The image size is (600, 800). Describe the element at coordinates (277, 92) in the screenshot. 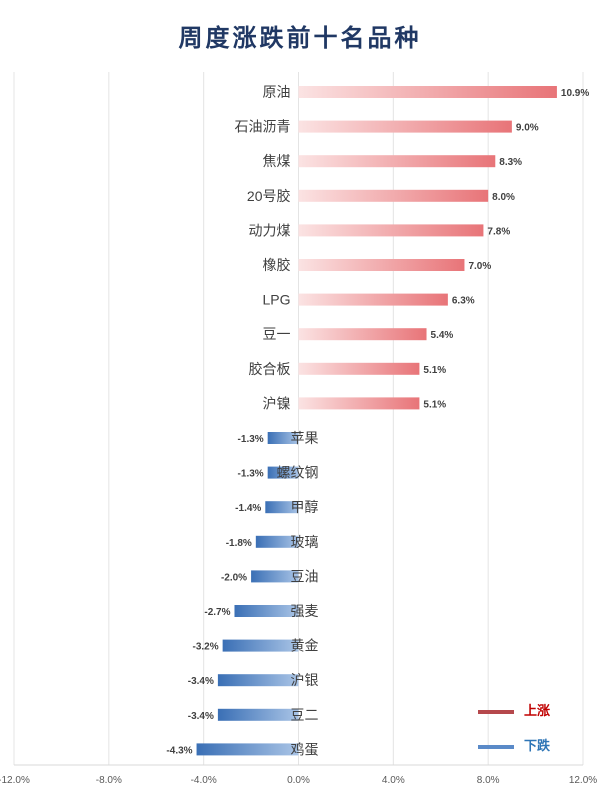

I see `category-label: 原油` at that location.